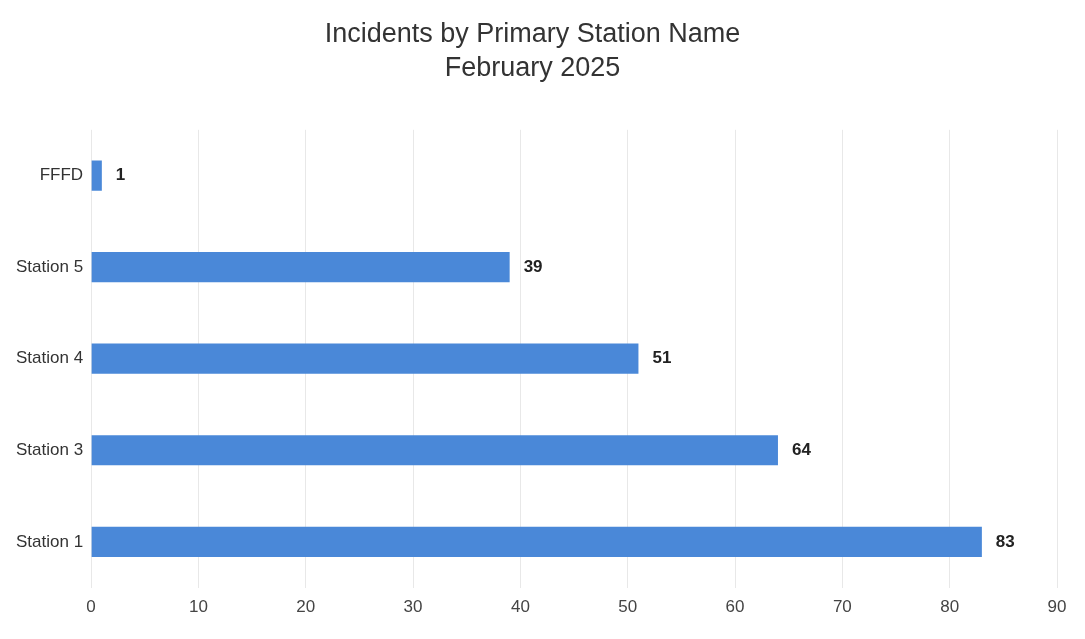 This screenshot has height=639, width=1085. I want to click on chart-subtitle: February 2025, so click(532, 67).